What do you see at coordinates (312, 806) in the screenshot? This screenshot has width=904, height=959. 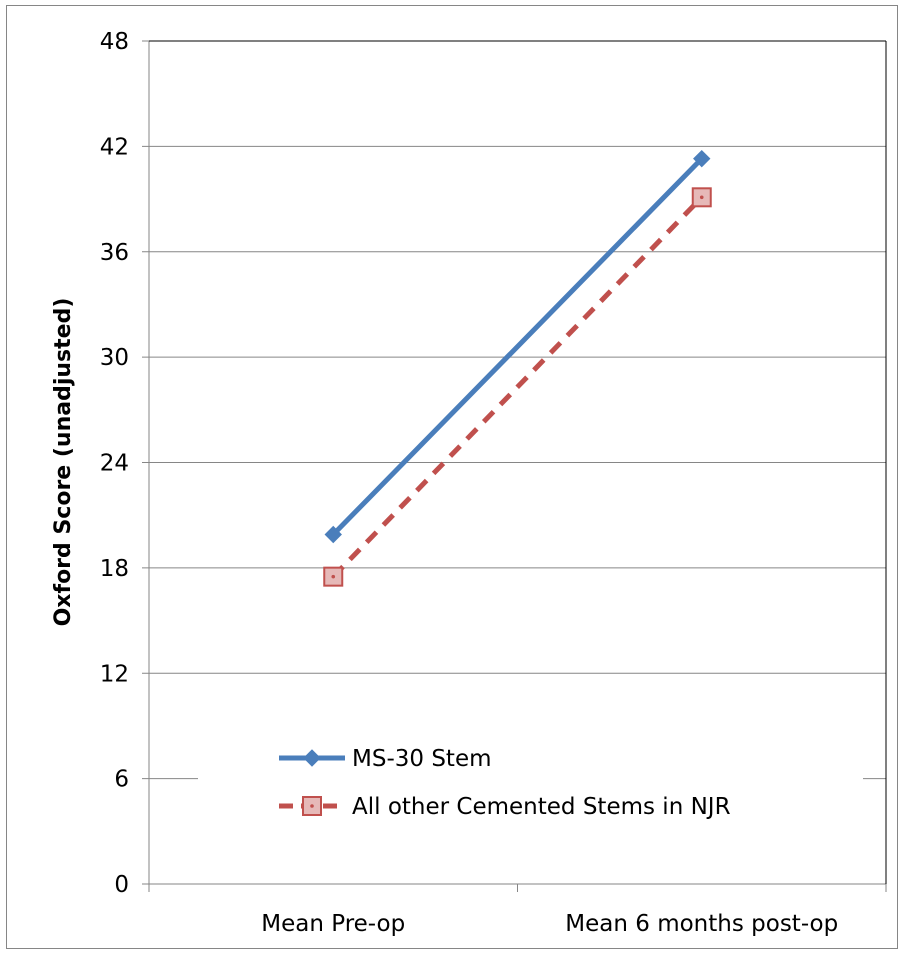 I see `legend-marker-1-dot` at bounding box center [312, 806].